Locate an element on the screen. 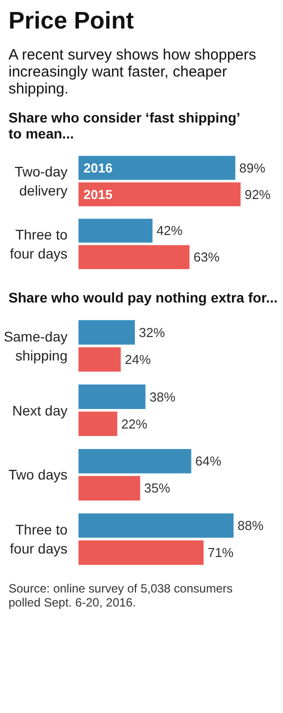  data-label: 63% is located at coordinates (207, 257).